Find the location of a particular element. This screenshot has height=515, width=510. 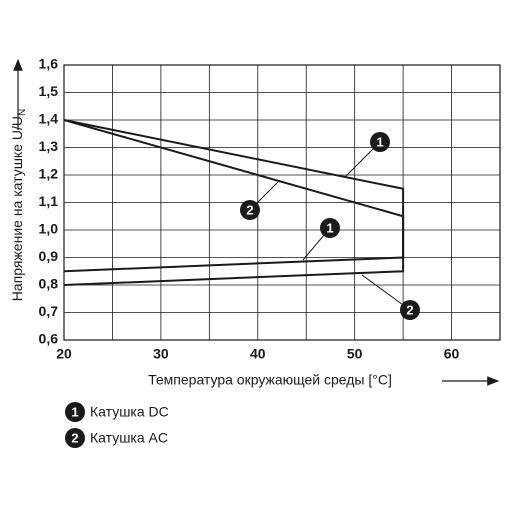

y-axis-label-group: Напряжение на катушке U/UN is located at coordinates (18, 205).